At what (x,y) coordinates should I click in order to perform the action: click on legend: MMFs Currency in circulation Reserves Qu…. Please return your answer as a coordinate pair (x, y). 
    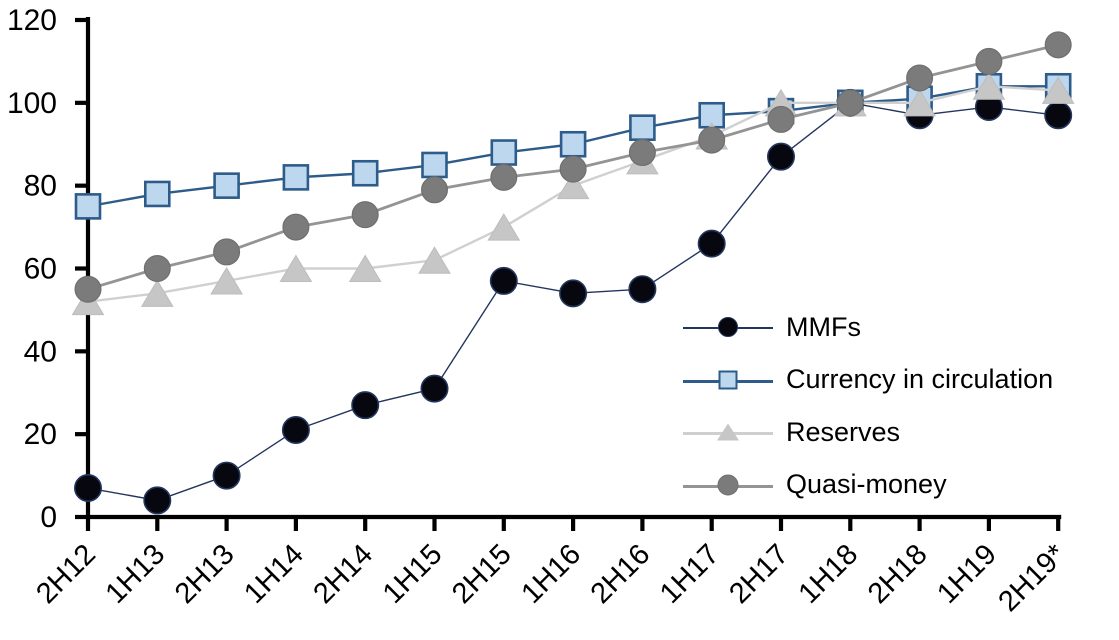
    Looking at the image, I should click on (868, 406).